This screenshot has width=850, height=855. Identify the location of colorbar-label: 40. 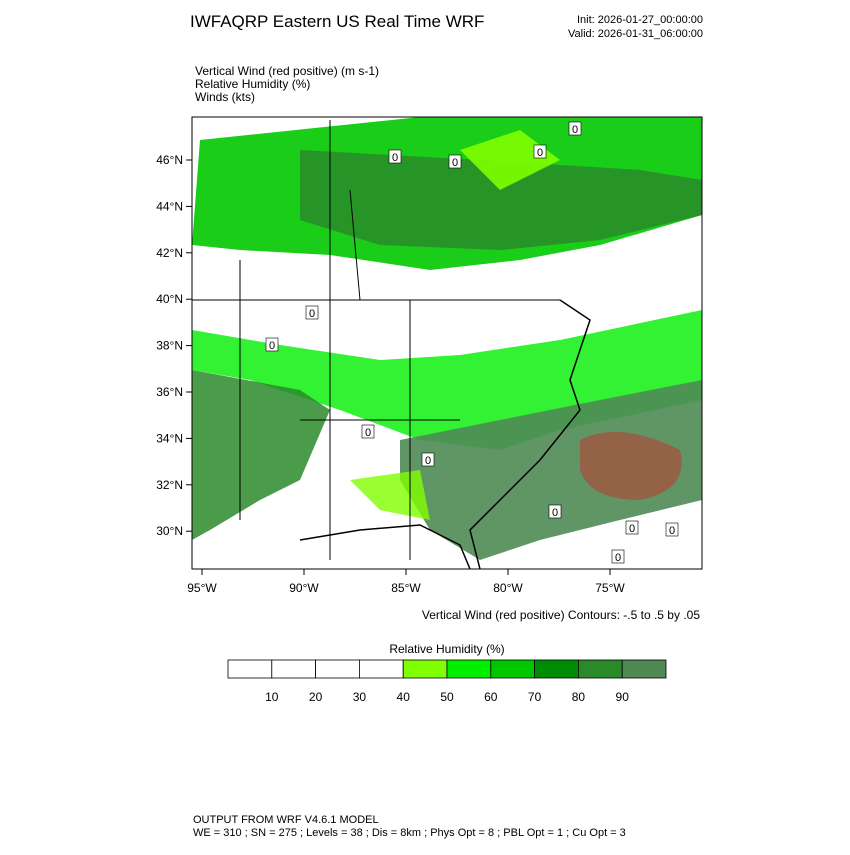
(404, 697).